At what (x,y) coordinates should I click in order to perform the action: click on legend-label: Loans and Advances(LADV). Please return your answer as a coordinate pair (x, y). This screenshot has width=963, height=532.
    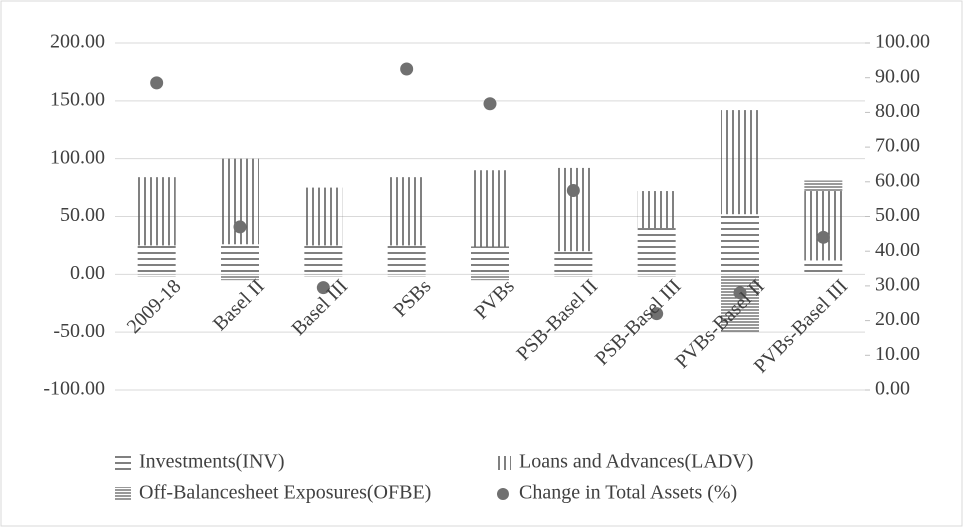
    Looking at the image, I should click on (636, 462).